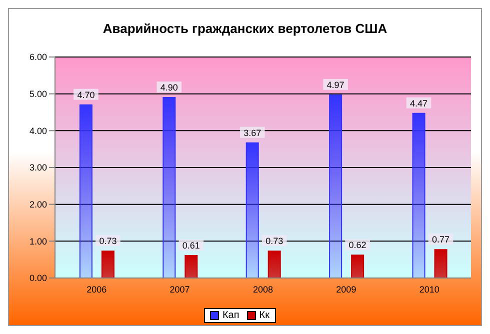 The image size is (490, 334). Describe the element at coordinates (38, 205) in the screenshot. I see `y-tick-label: 2.00` at that location.